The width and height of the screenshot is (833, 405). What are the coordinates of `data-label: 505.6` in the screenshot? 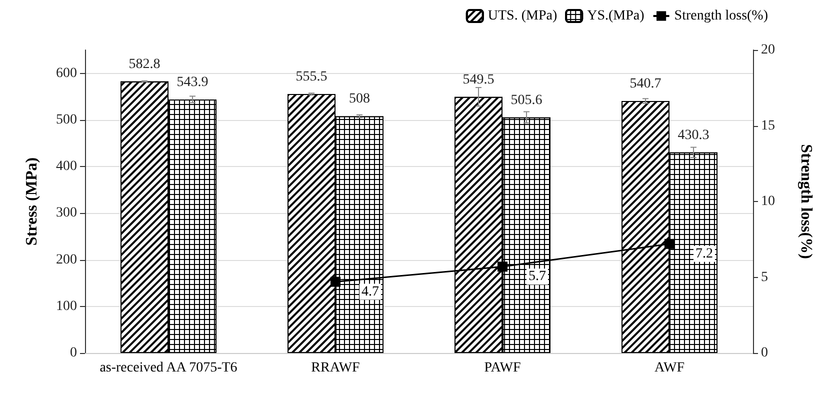 It's located at (526, 100).